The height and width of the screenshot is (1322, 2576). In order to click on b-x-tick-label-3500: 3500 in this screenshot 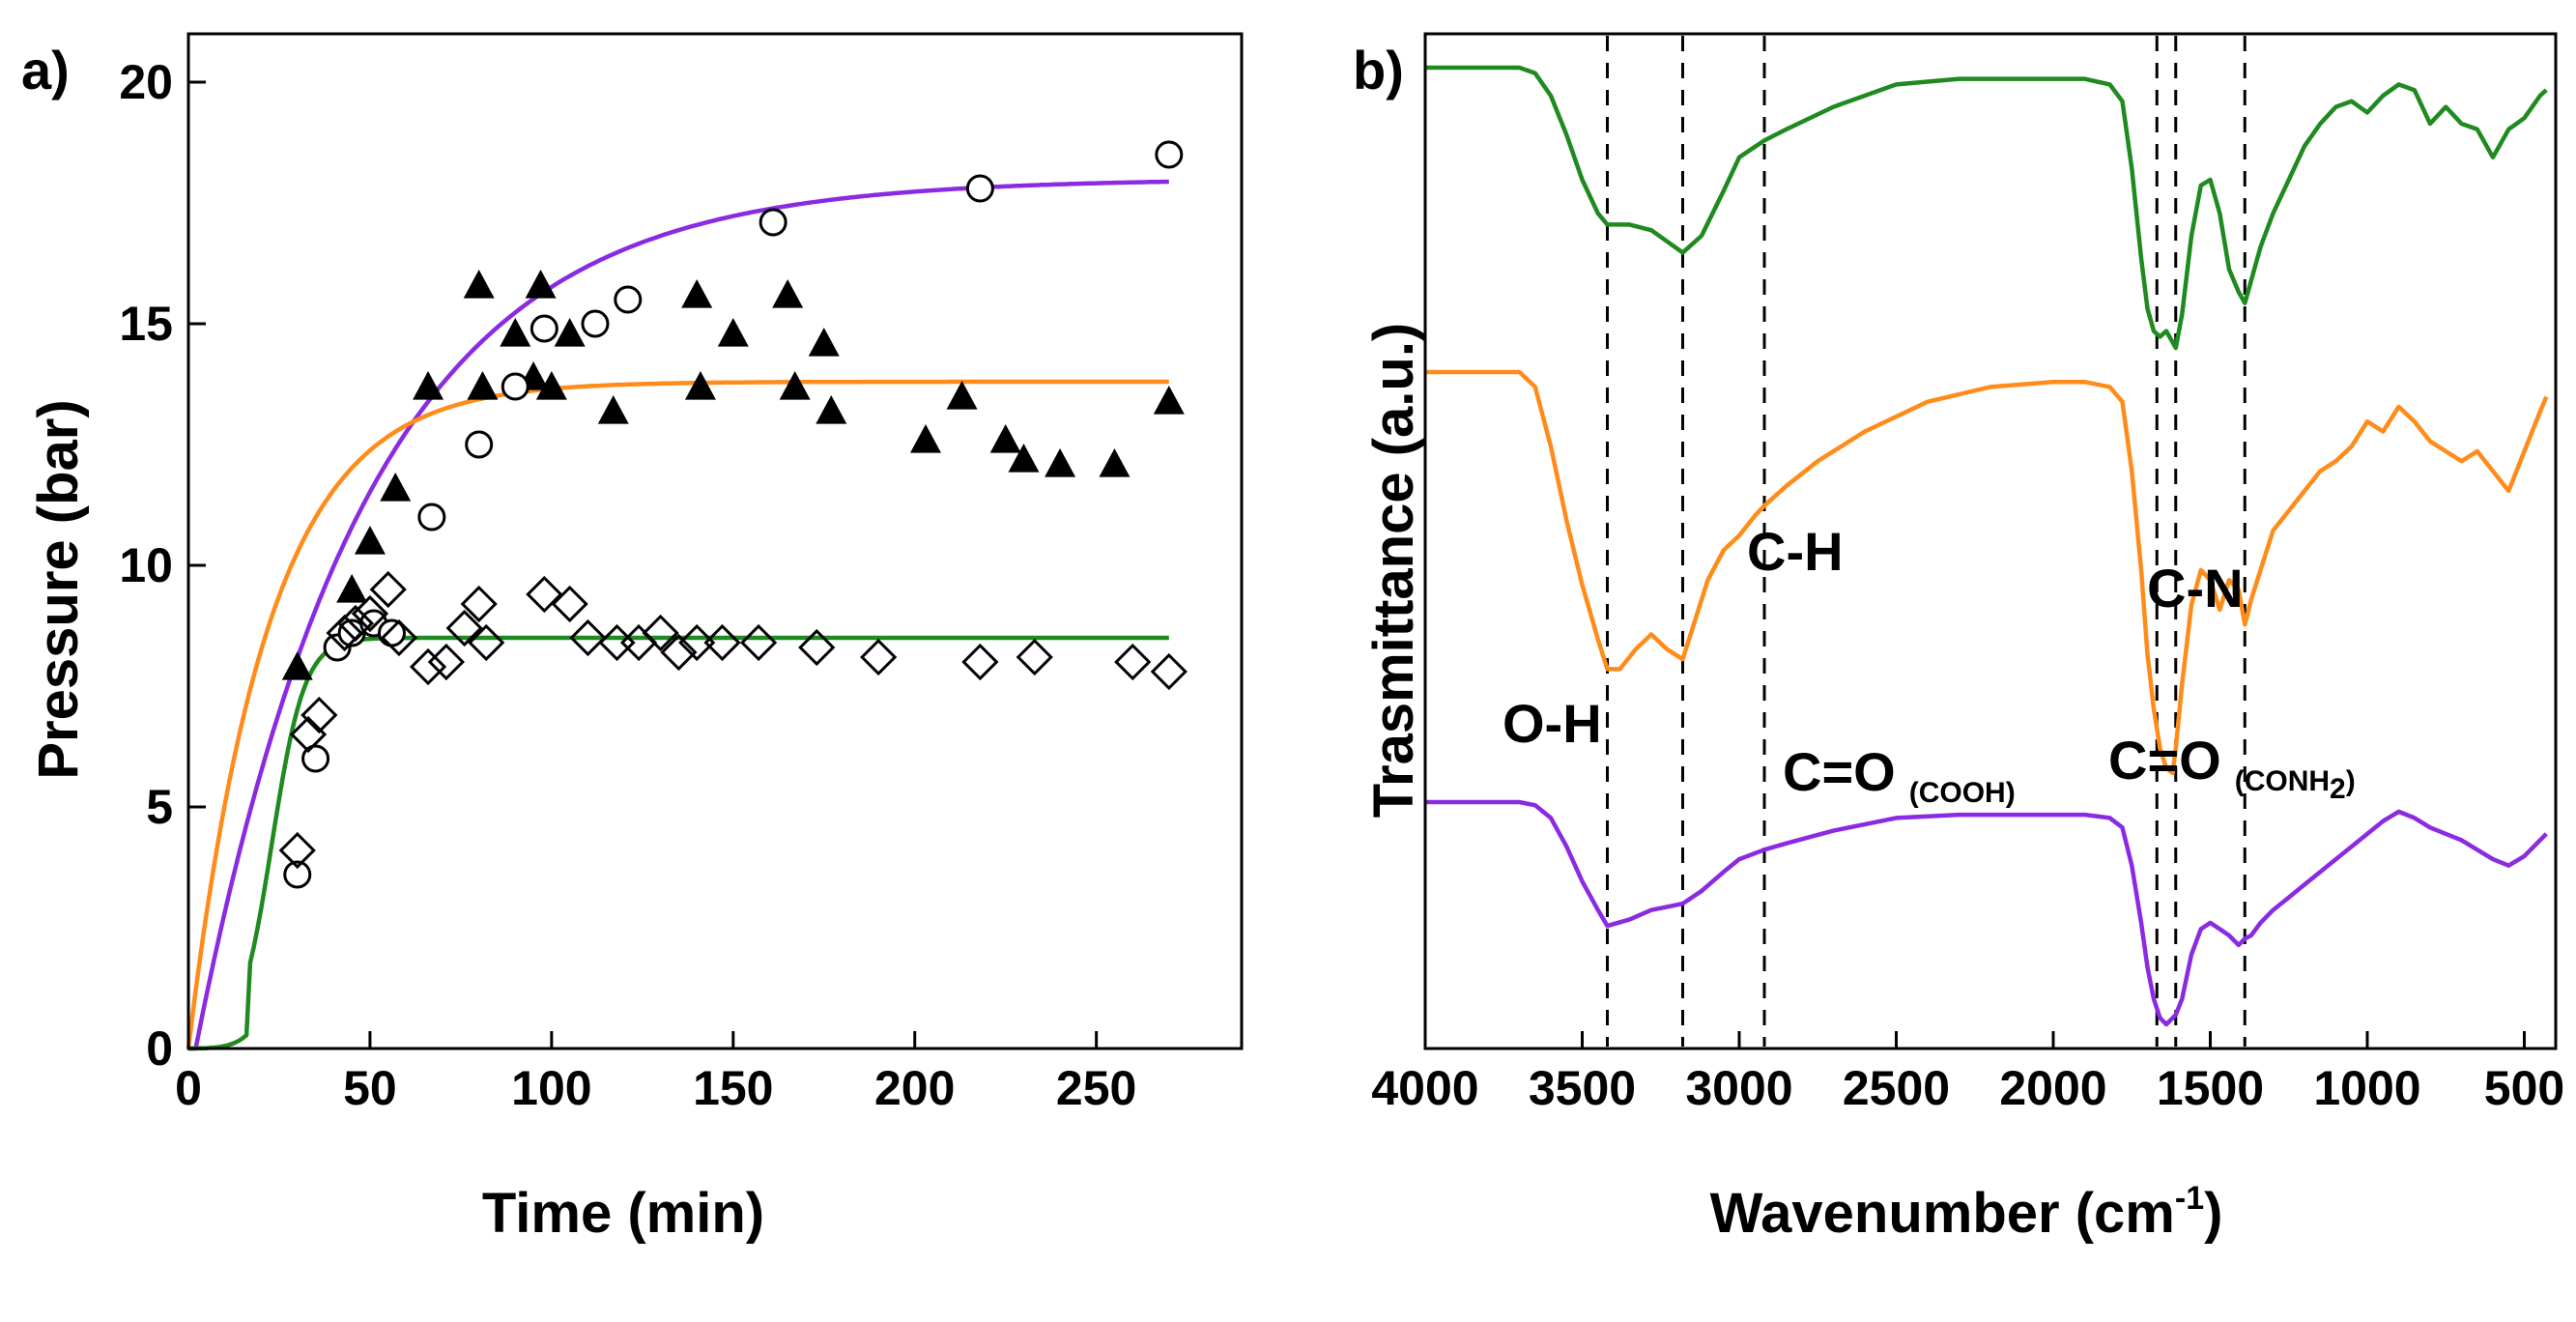, I will do `click(1583, 1088)`.